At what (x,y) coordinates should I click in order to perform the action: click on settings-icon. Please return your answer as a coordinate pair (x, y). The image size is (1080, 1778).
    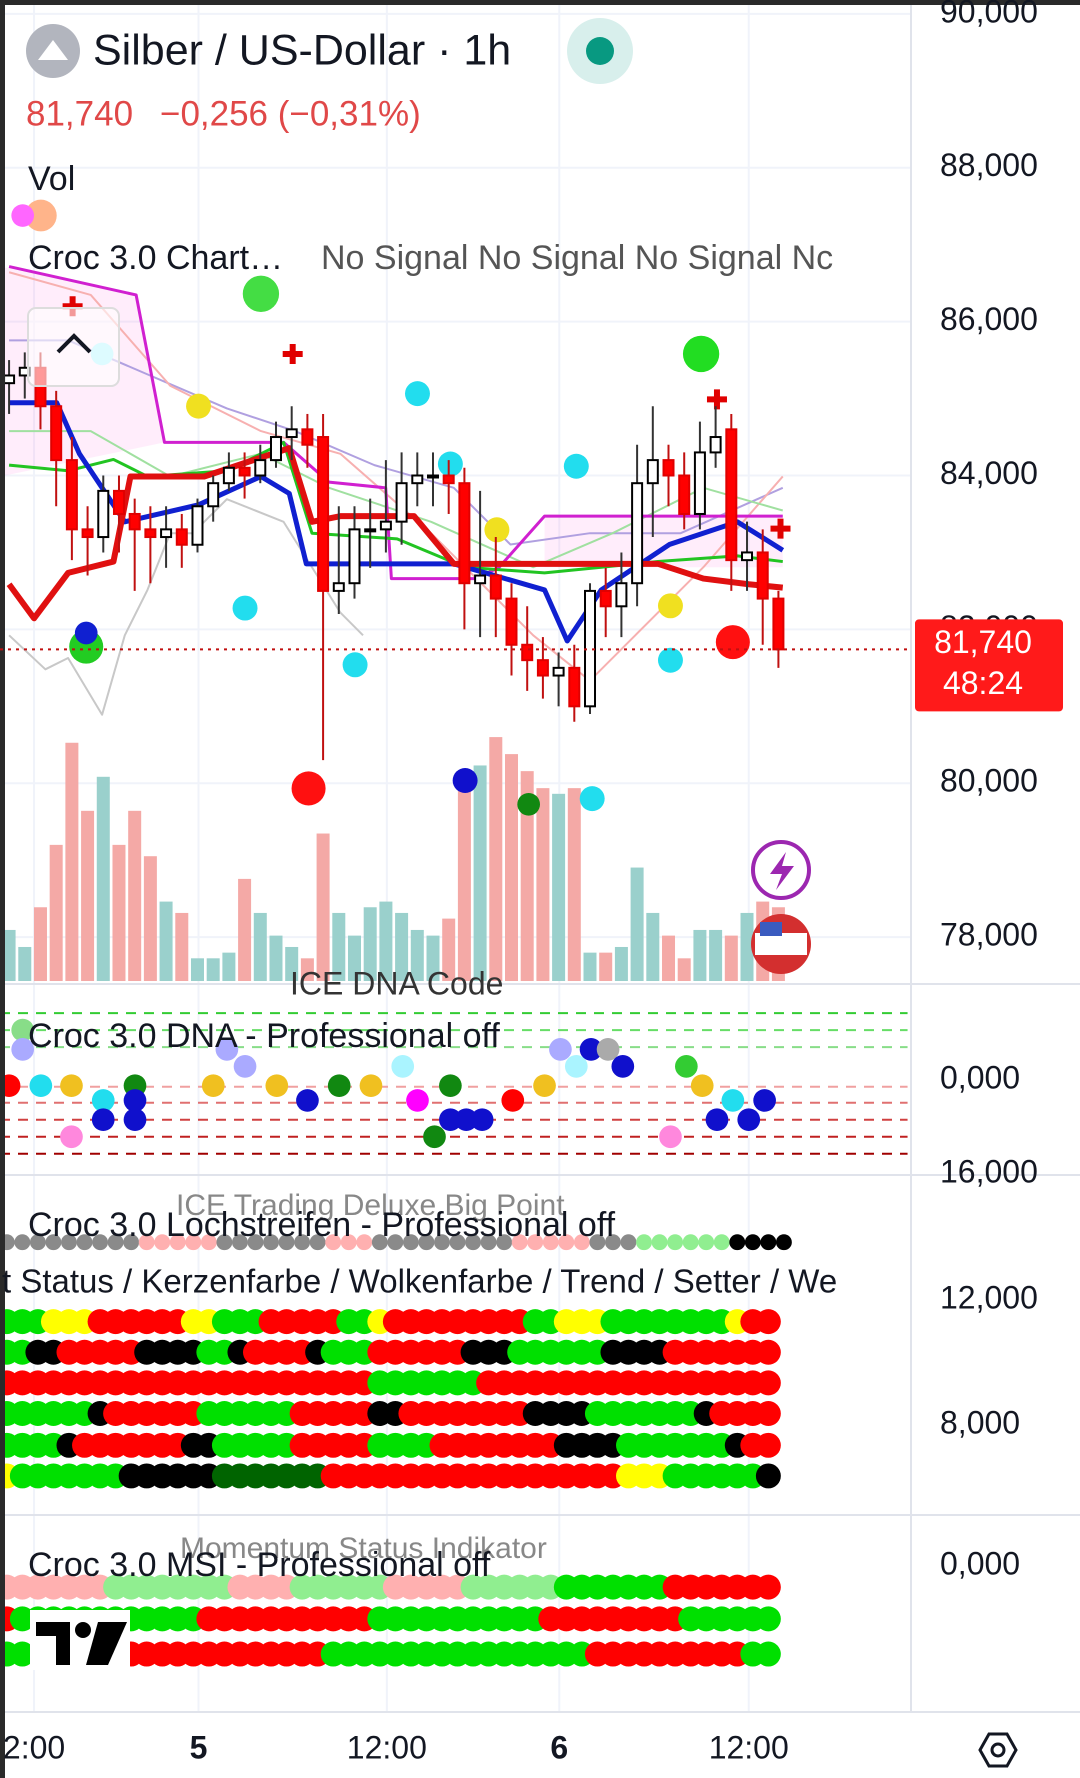
    Looking at the image, I should click on (998, 1750).